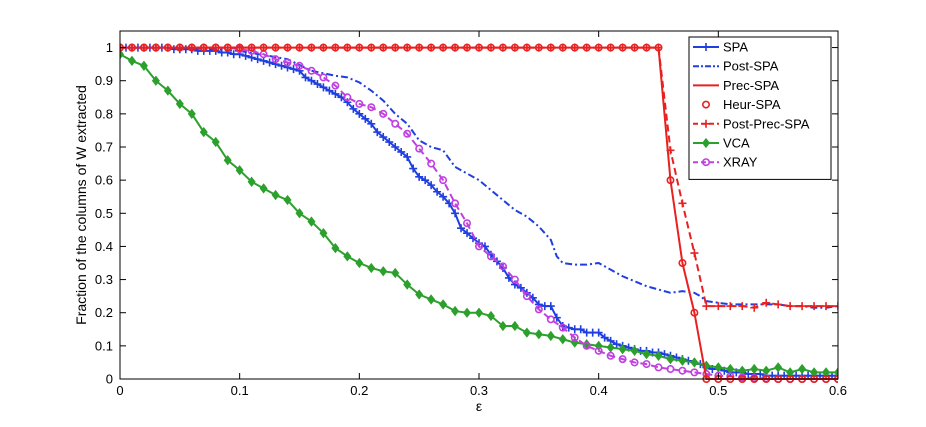  What do you see at coordinates (721, 143) in the screenshot?
I see `legend-item-vca: VCA` at bounding box center [721, 143].